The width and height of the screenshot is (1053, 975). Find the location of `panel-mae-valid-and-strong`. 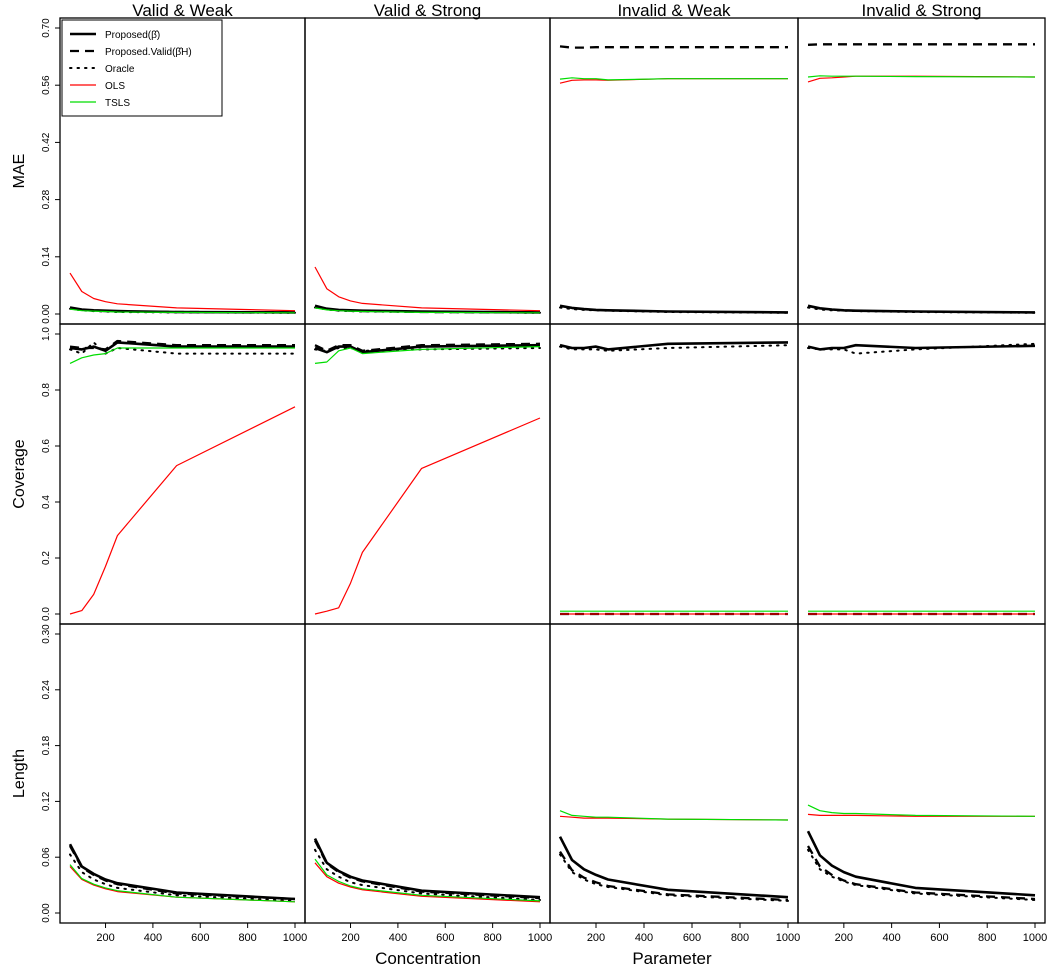

panel-mae-valid-and-strong is located at coordinates (427, 171).